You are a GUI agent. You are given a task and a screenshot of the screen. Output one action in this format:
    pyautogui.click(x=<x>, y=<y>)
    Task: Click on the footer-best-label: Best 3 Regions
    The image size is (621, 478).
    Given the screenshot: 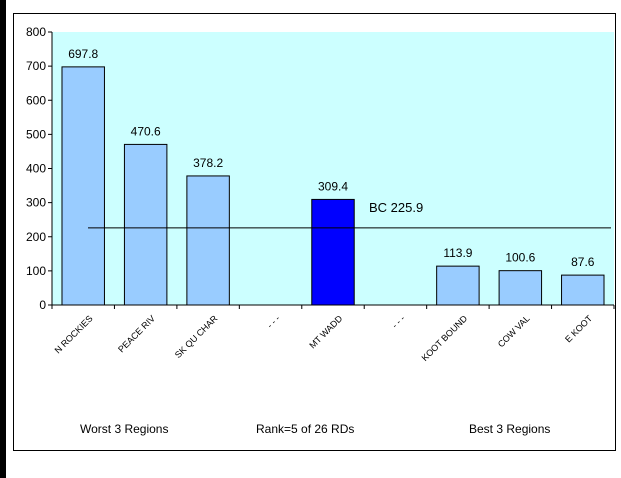 What is the action you would take?
    pyautogui.click(x=510, y=429)
    